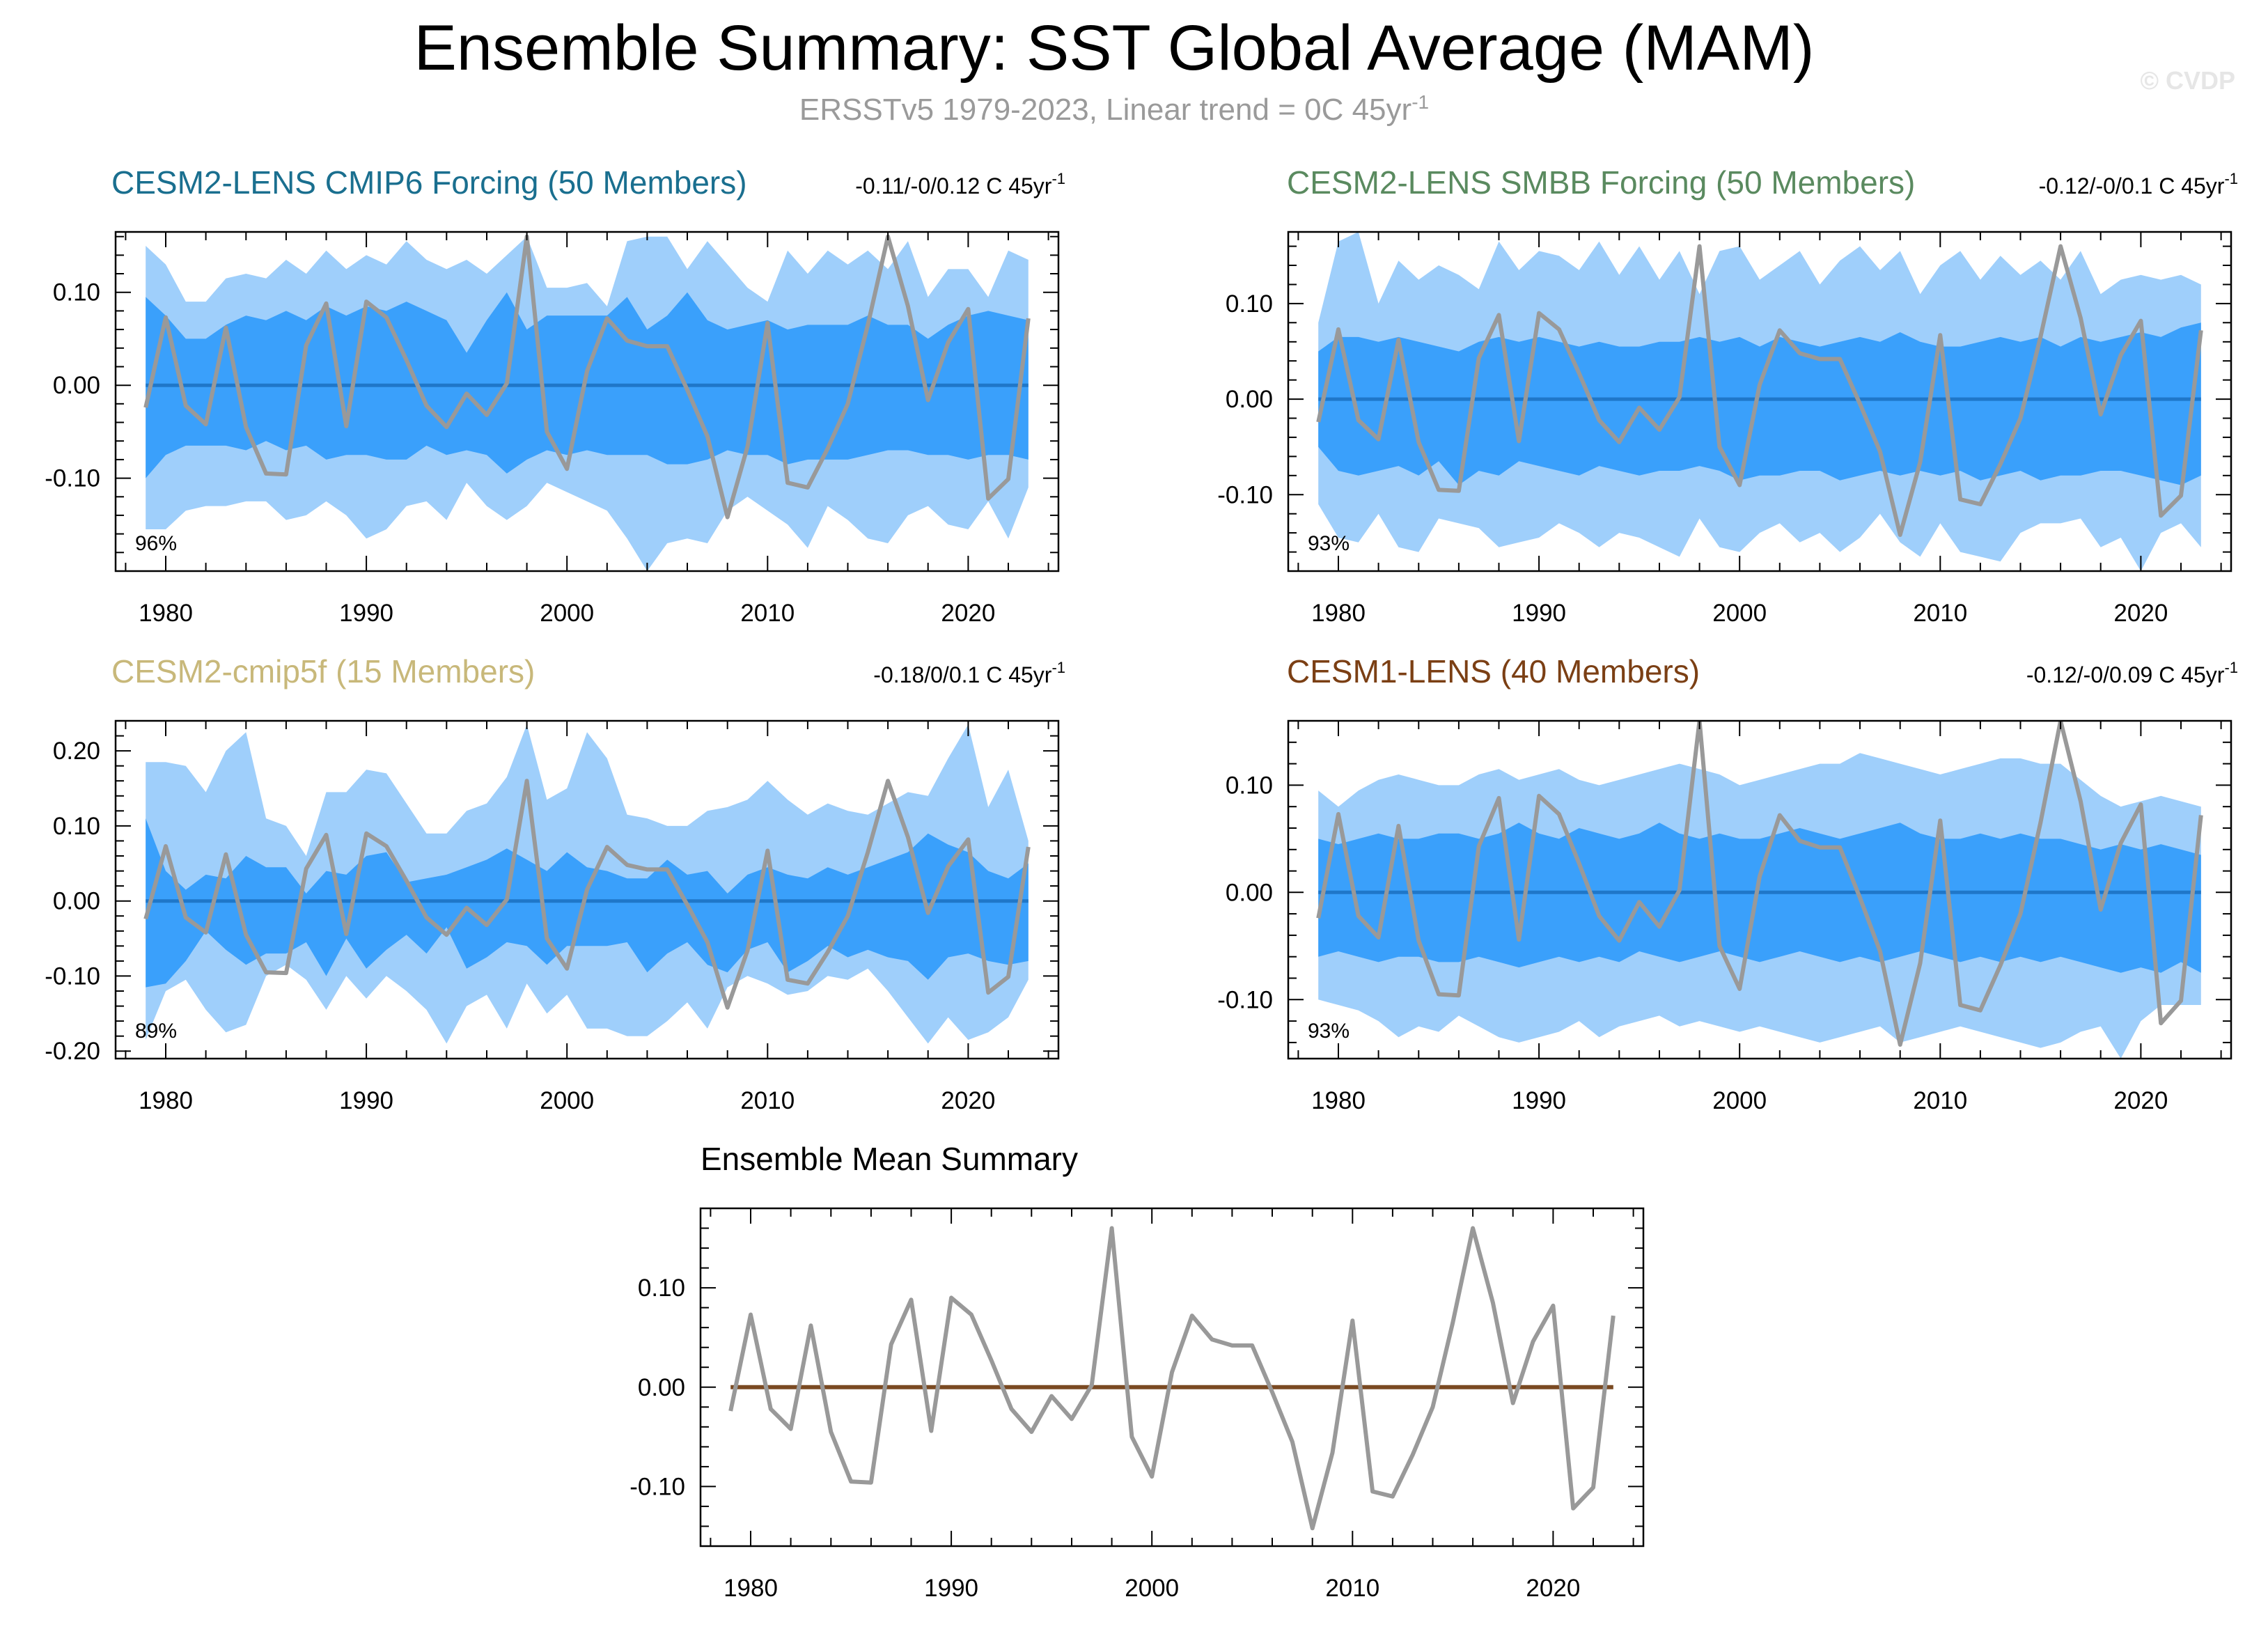  Describe the element at coordinates (1493, 671) in the screenshot. I see `panel-title: CESM1-LENS (40 Members)` at that location.